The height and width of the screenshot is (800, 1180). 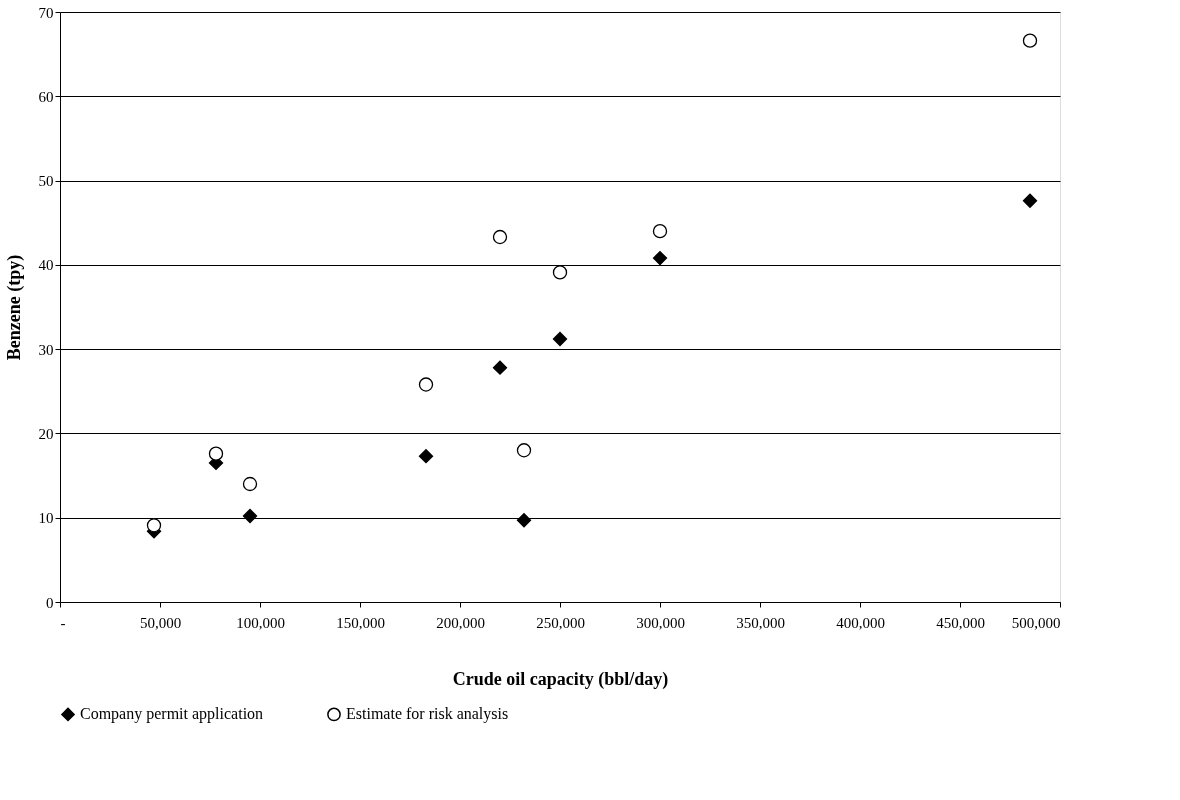 I want to click on x-tick-label: 150,000, so click(x=360, y=622).